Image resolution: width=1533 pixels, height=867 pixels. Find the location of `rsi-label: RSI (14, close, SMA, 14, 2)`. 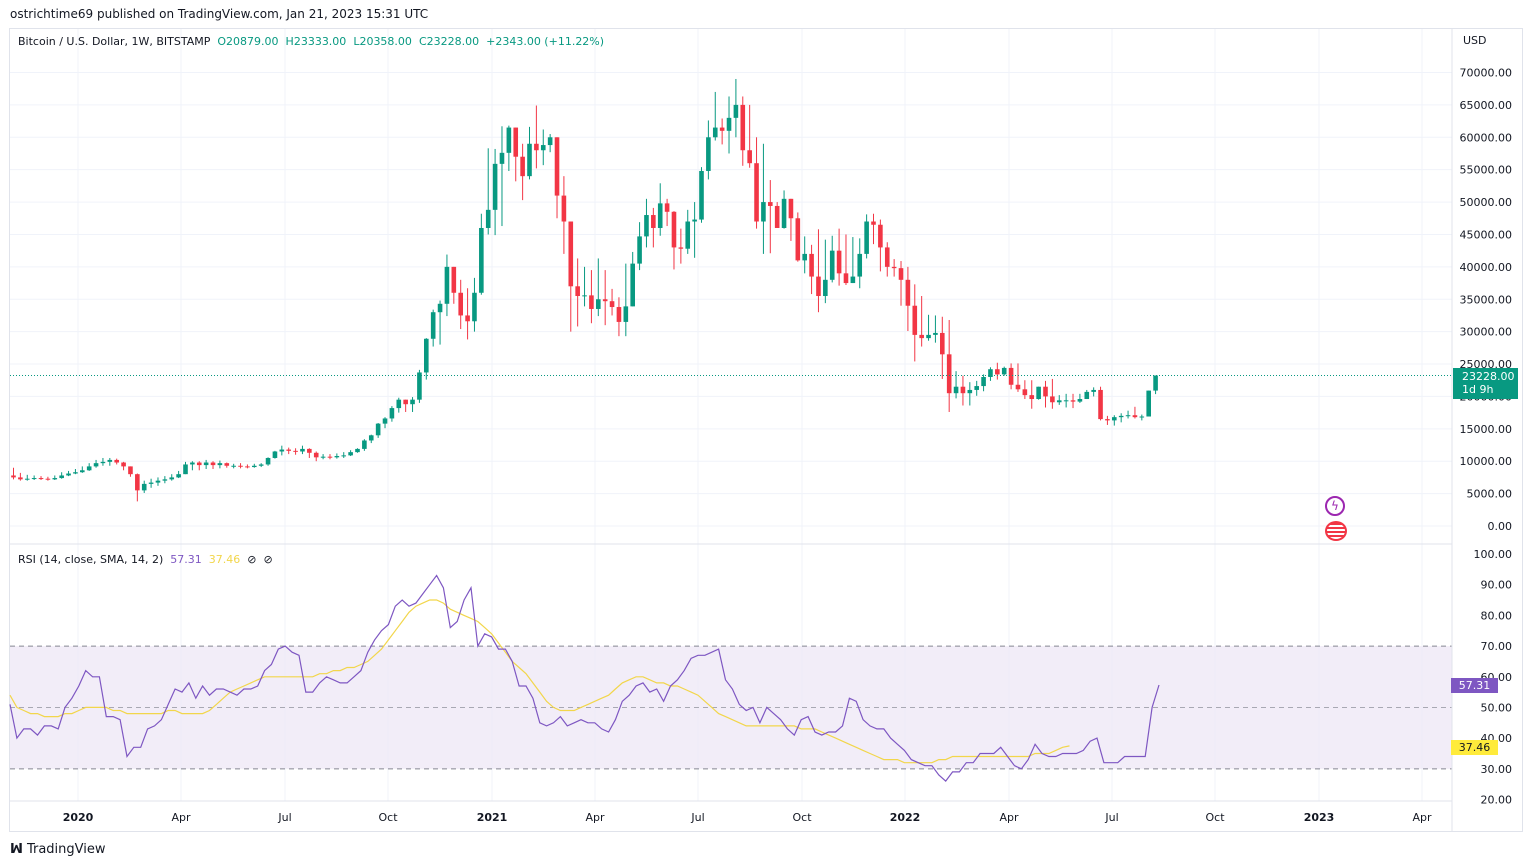

rsi-label: RSI (14, close, SMA, 14, 2) is located at coordinates (91, 559).